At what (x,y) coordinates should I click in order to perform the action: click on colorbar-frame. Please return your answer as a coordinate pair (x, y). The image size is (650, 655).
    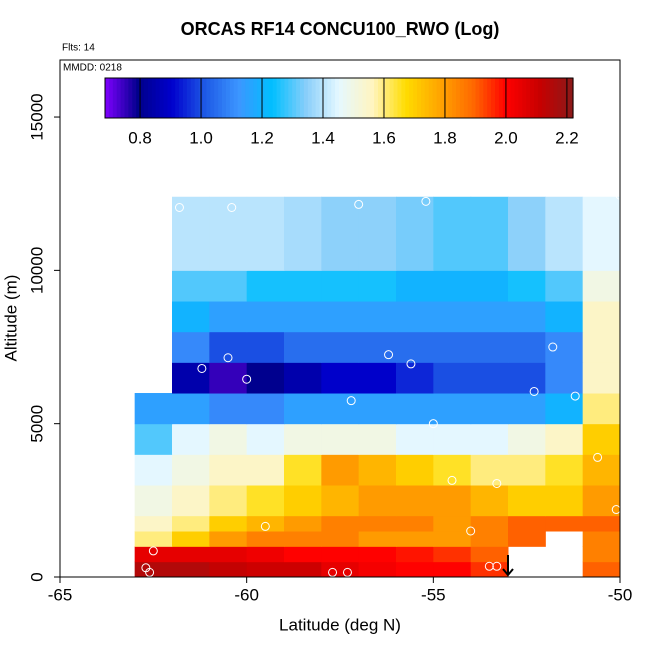
    Looking at the image, I should click on (339, 98).